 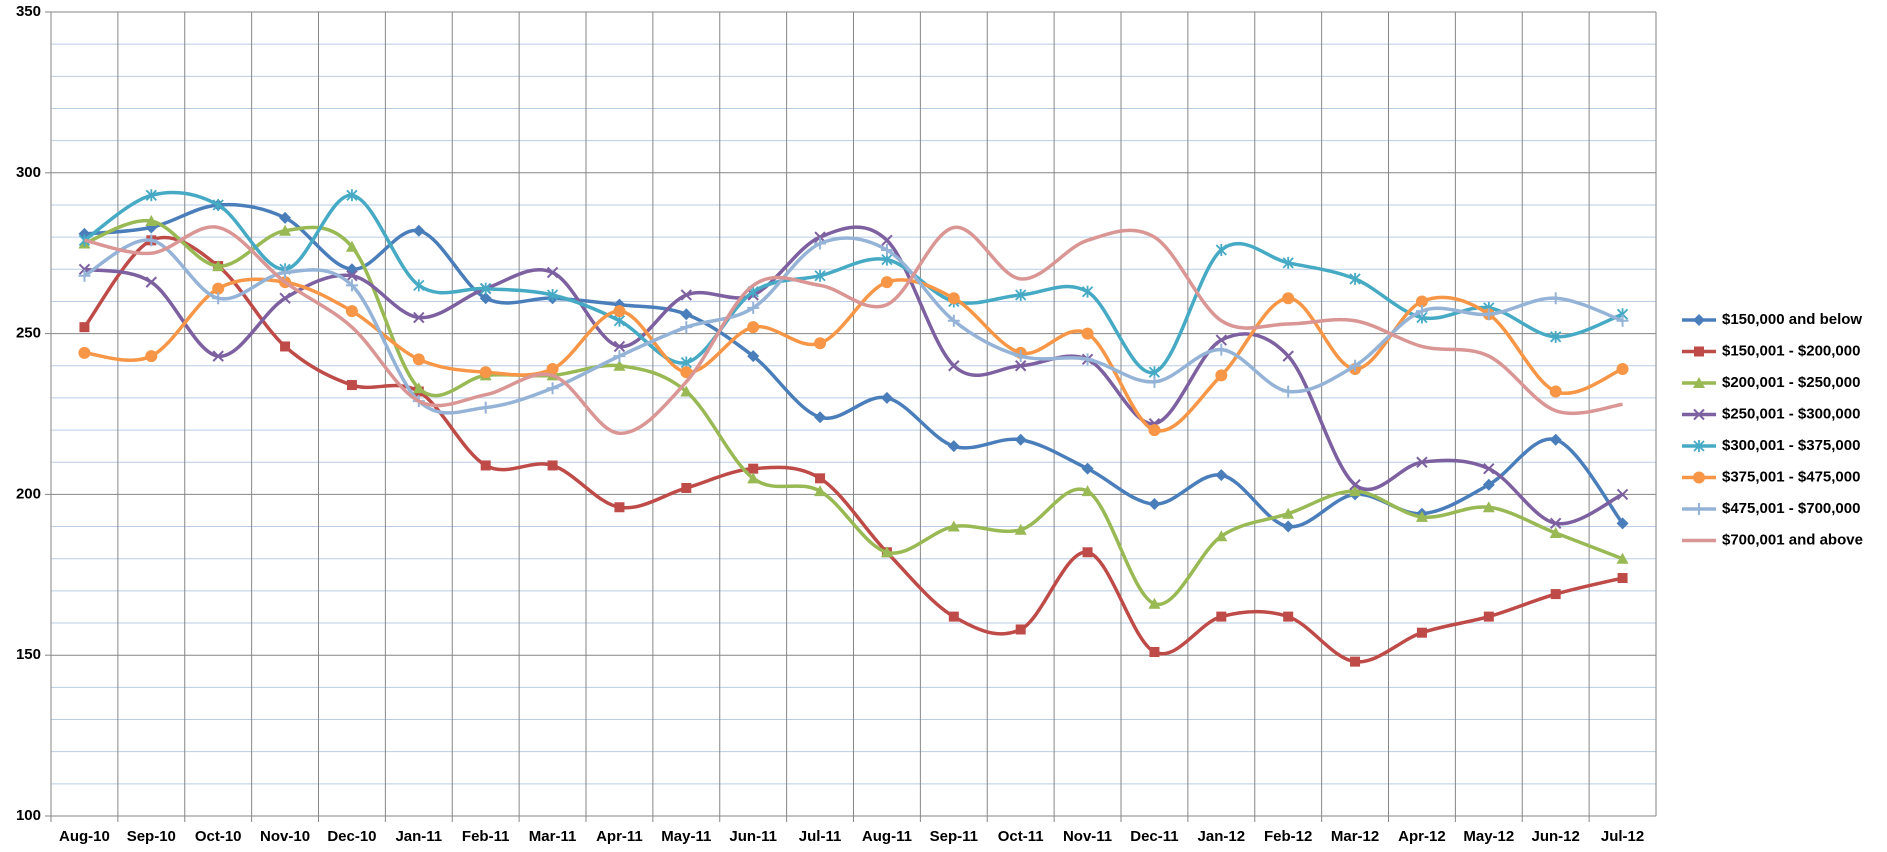 What do you see at coordinates (1556, 836) in the screenshot?
I see `x-tick-label: Jun-12` at bounding box center [1556, 836].